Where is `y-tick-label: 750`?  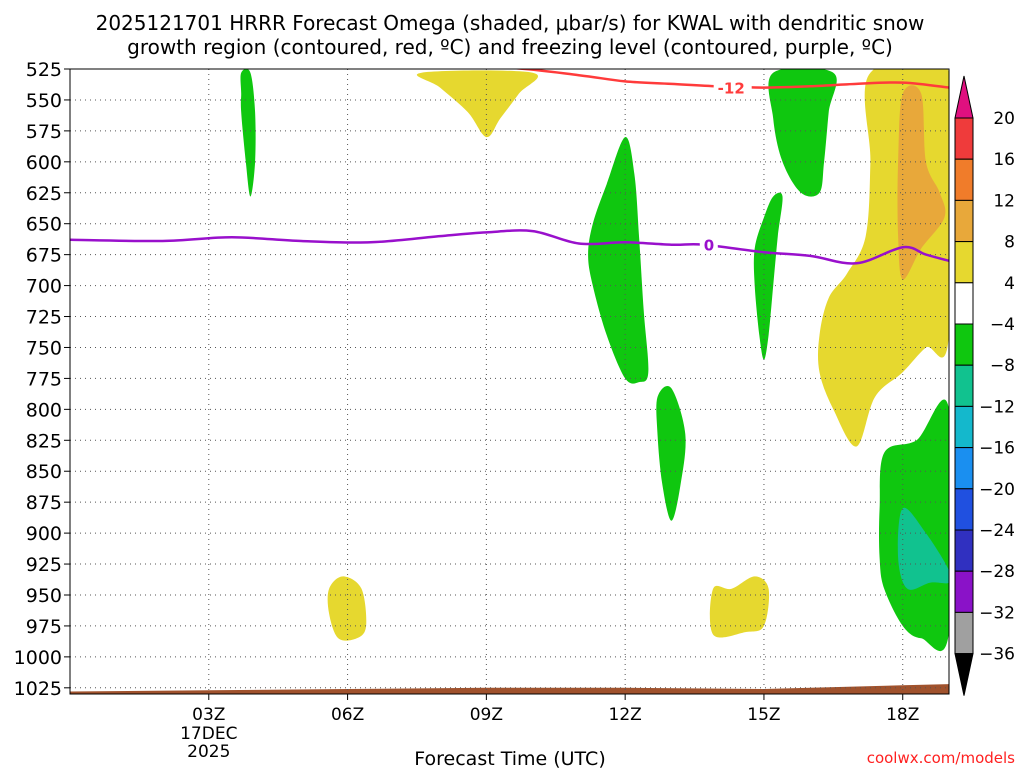 y-tick-label: 750 is located at coordinates (44, 348).